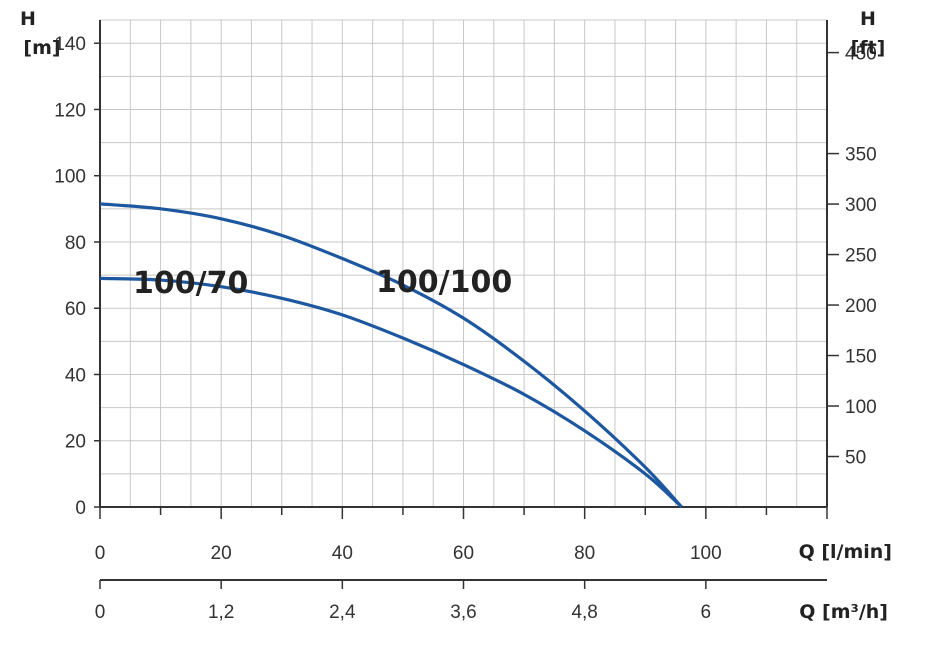 The image size is (930, 648). What do you see at coordinates (463, 612) in the screenshot?
I see `x2-tick-label: 3,6` at bounding box center [463, 612].